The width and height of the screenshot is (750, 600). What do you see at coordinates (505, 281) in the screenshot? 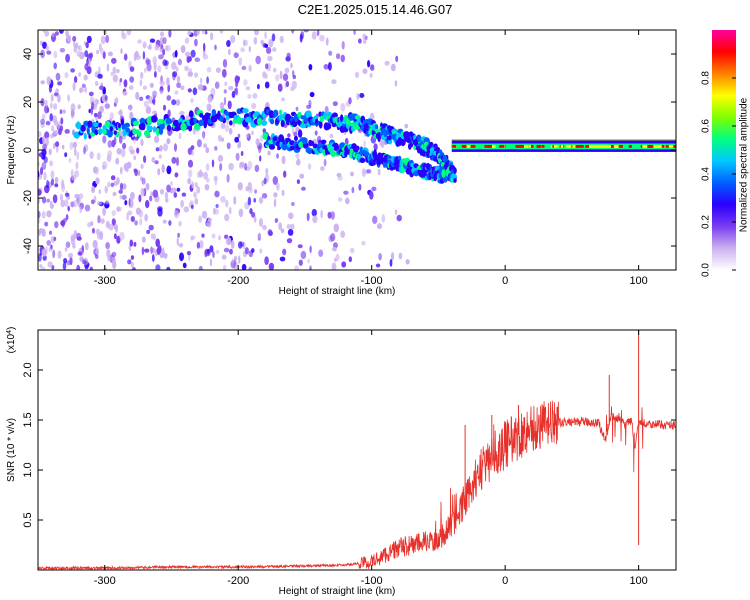
I see `x-tick-label: 0` at bounding box center [505, 281].